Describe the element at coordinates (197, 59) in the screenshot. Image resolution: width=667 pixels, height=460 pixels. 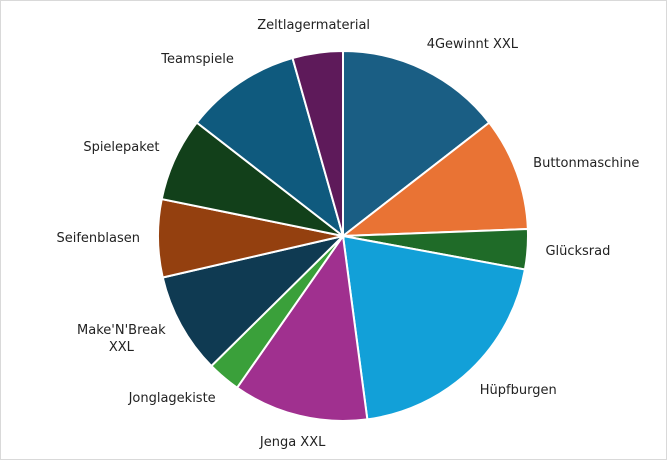
I see `slice-label: Teamspiele` at that location.